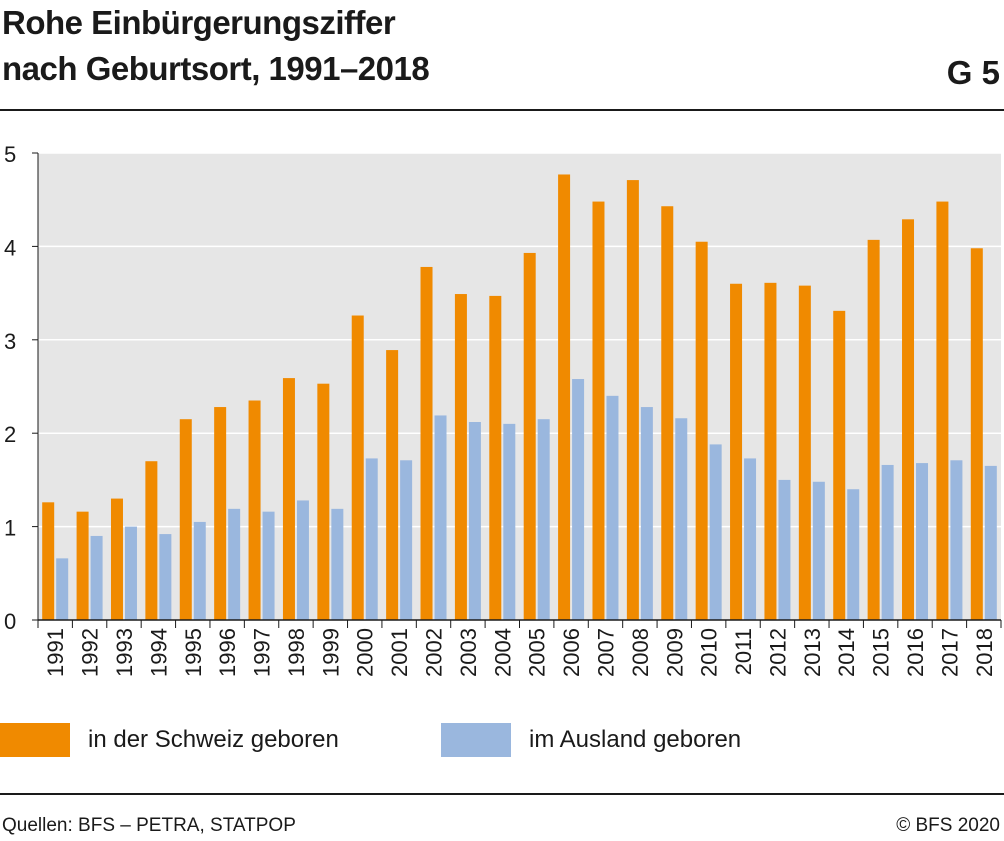 This screenshot has width=1004, height=841. I want to click on bar-schweiz-2001, so click(392, 485).